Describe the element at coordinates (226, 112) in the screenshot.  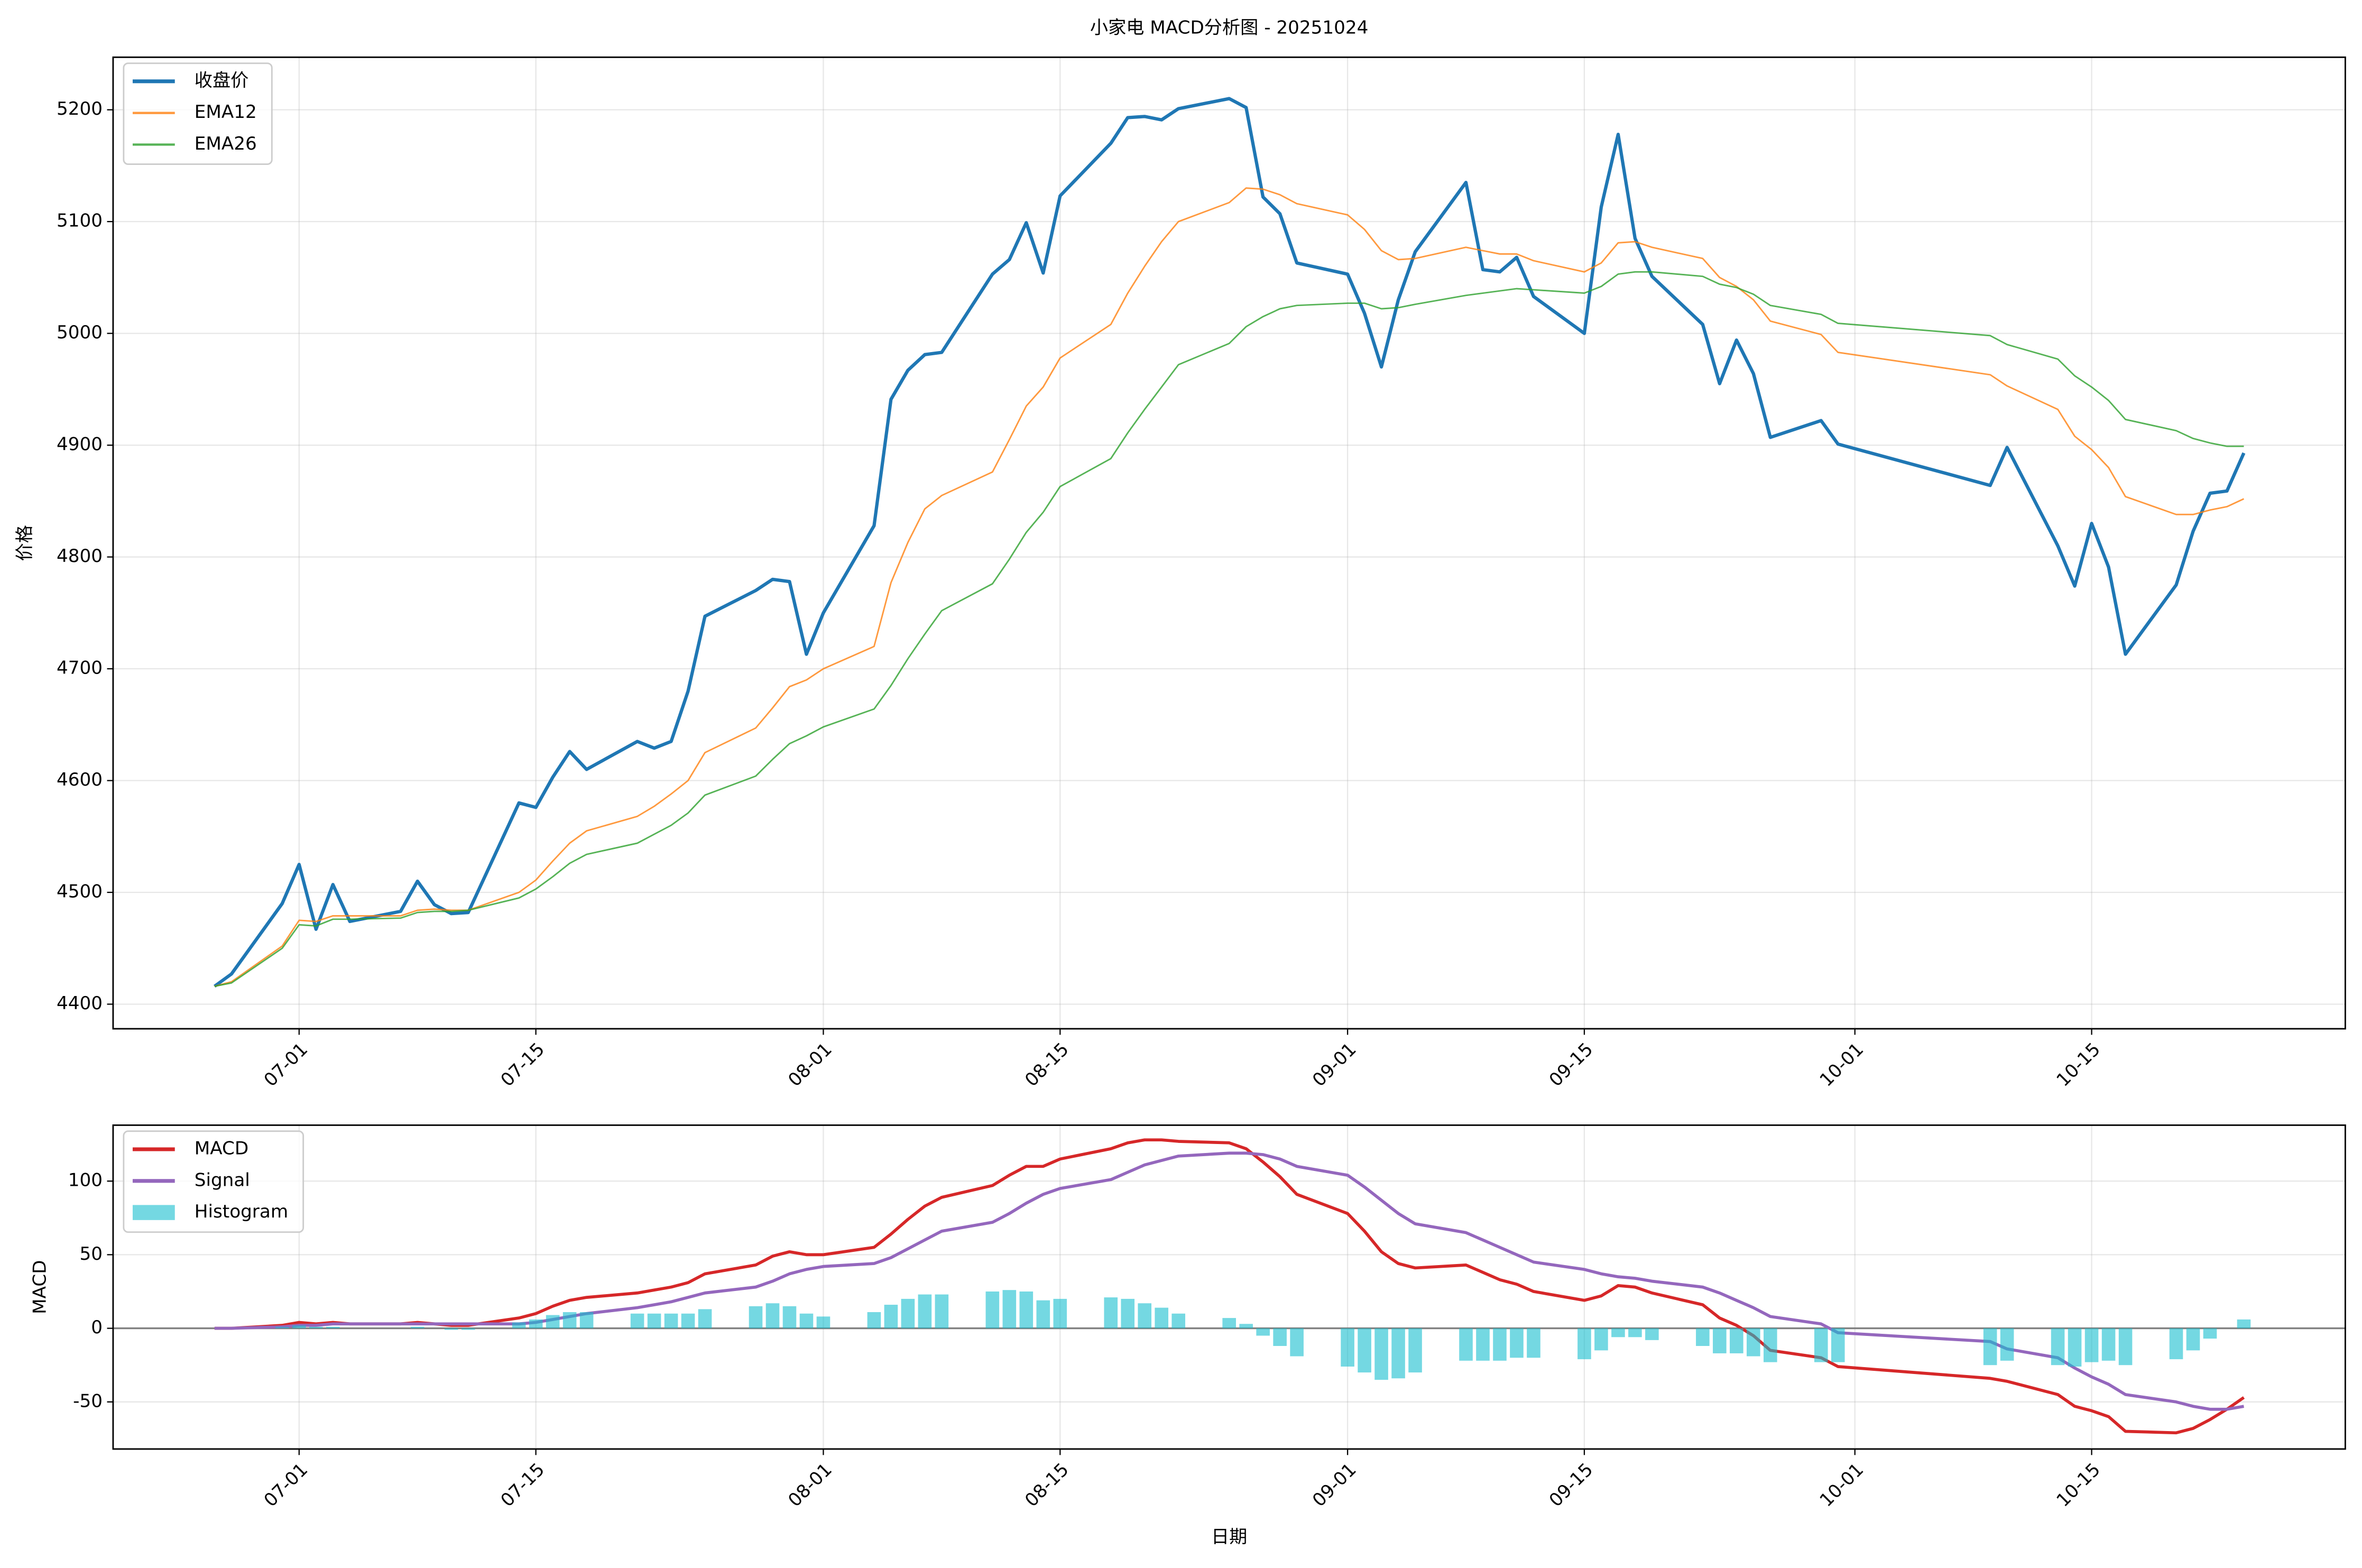
I see `legend-label: EMA12` at that location.